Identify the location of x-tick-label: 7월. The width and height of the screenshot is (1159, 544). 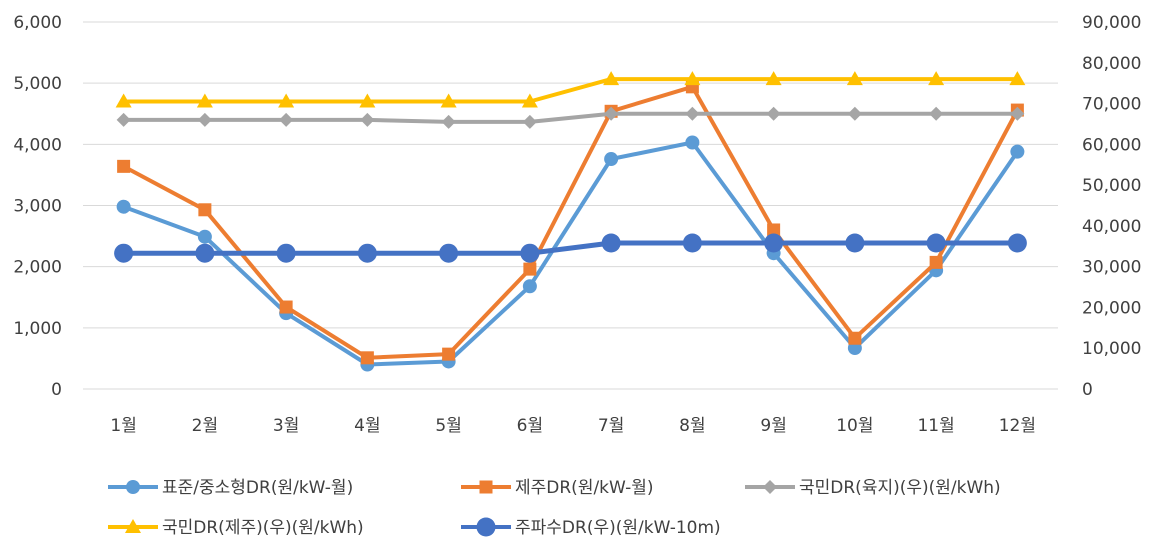
(611, 426).